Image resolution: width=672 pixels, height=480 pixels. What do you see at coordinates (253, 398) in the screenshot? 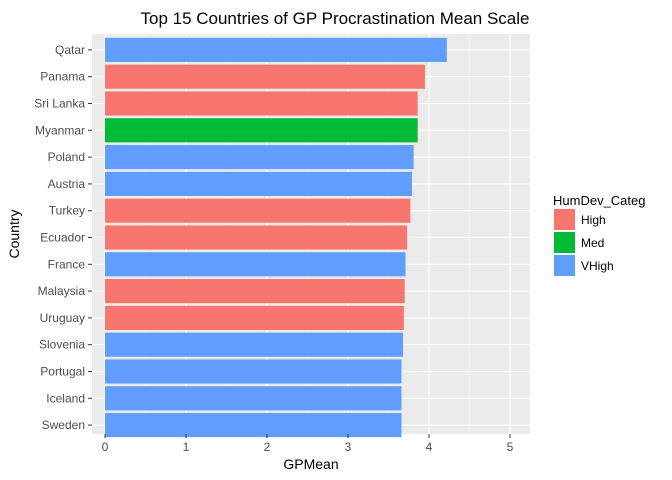
I see `bar-iceland` at bounding box center [253, 398].